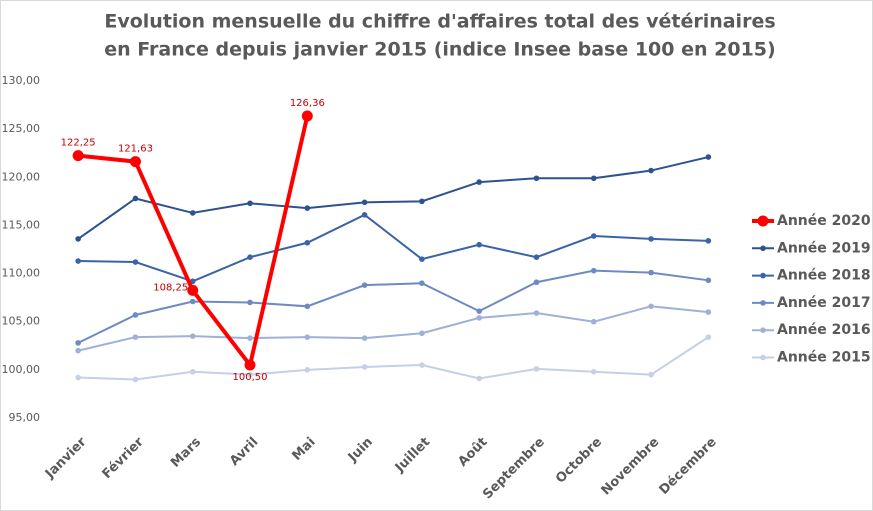 This screenshot has width=873, height=511. What do you see at coordinates (21, 224) in the screenshot?
I see `y-tick-label: 115,00` at bounding box center [21, 224].